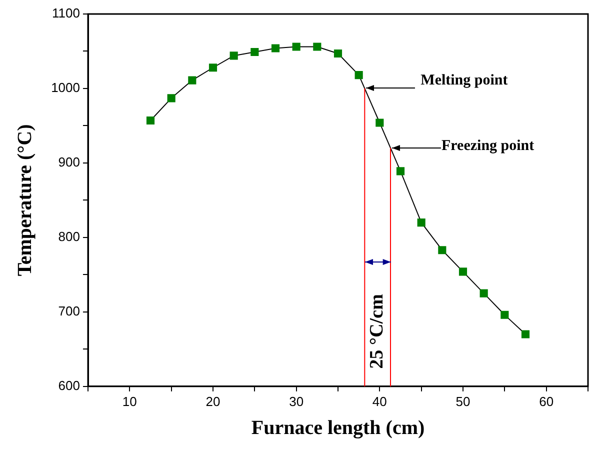 The width and height of the screenshot is (594, 449). Describe the element at coordinates (69, 311) in the screenshot. I see `y-tick-label: 700` at that location.